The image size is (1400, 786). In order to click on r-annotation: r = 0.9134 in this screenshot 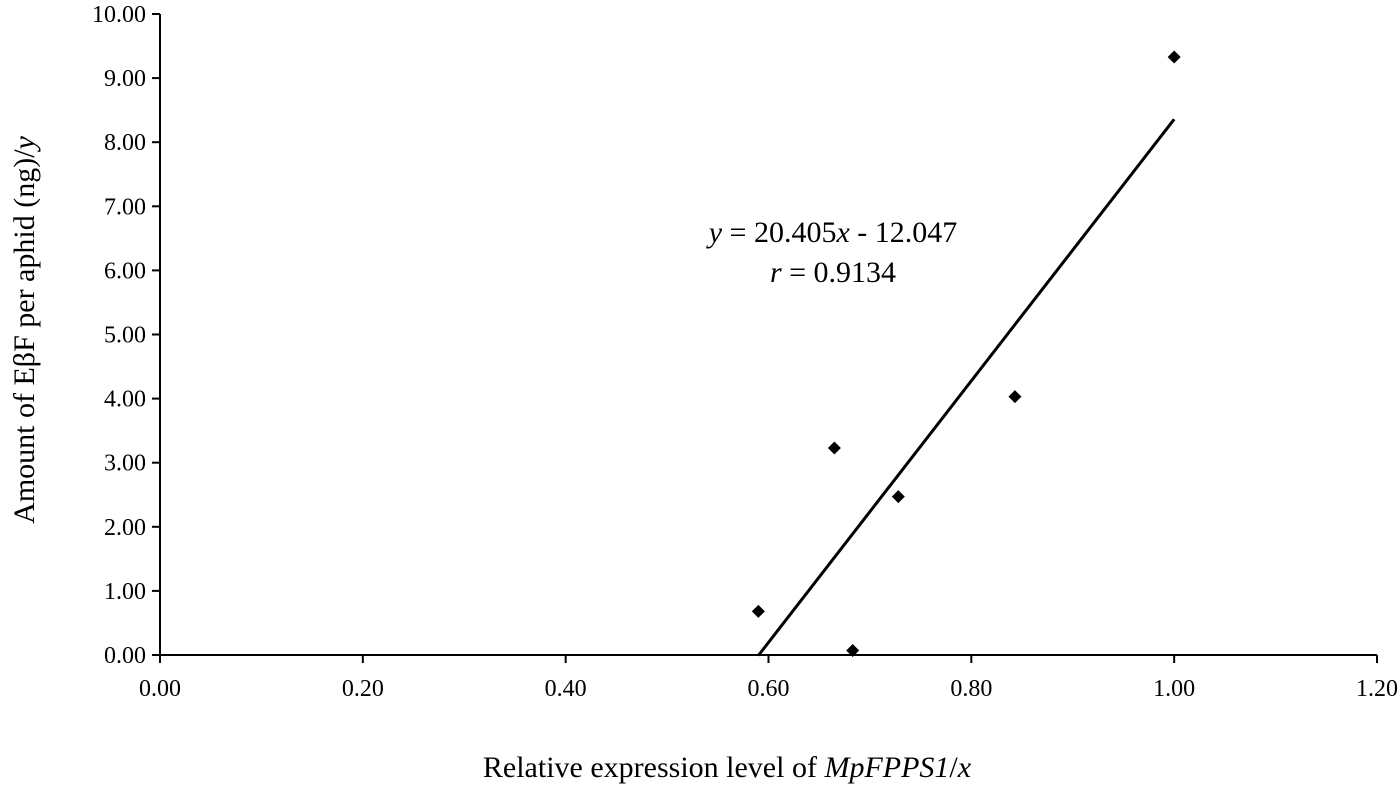, I will do `click(833, 272)`.